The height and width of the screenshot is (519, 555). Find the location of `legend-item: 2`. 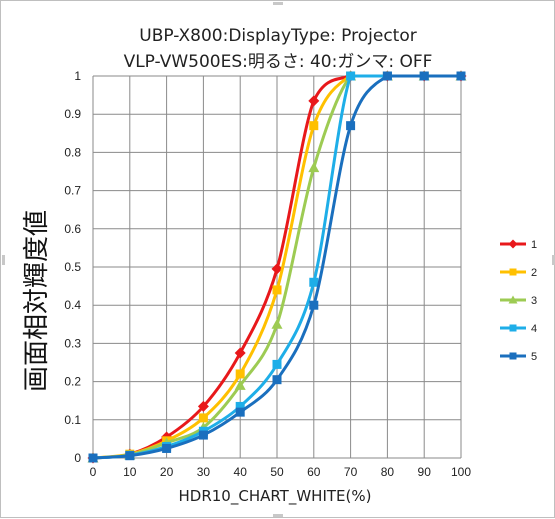

legend-item: 2 is located at coordinates (518, 273).